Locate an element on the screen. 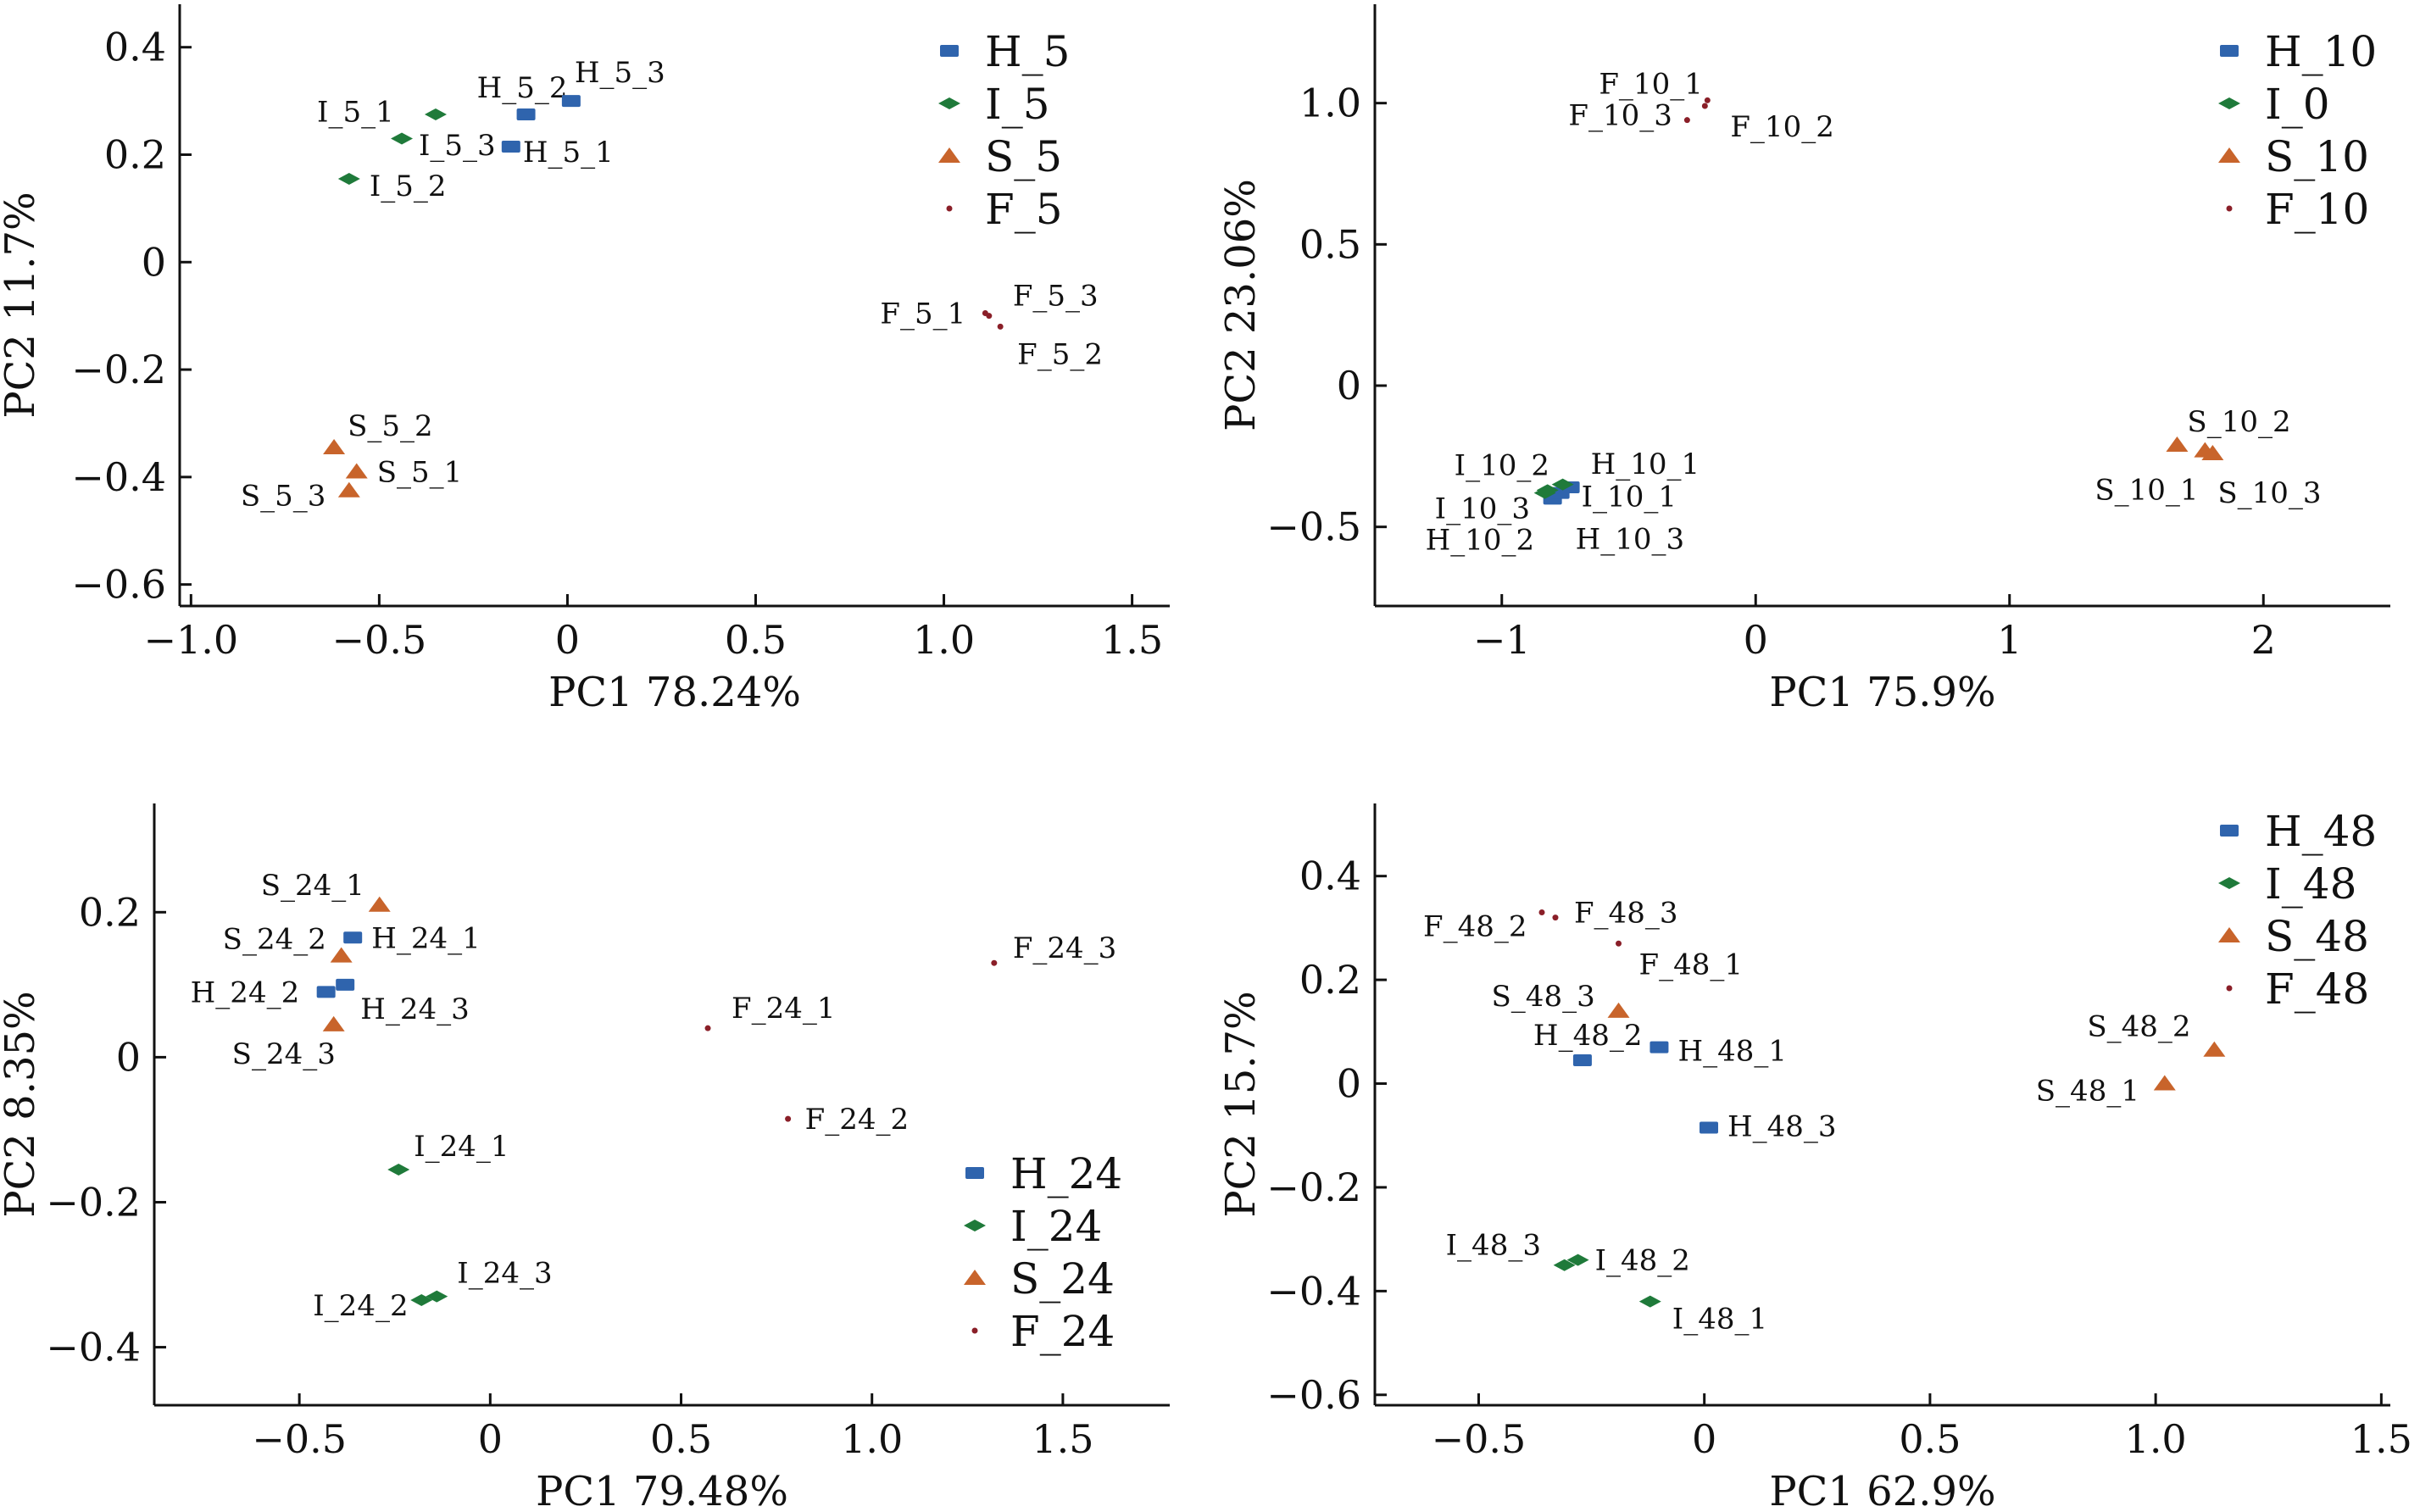  point-label: I_48_3 is located at coordinates (1493, 1246).